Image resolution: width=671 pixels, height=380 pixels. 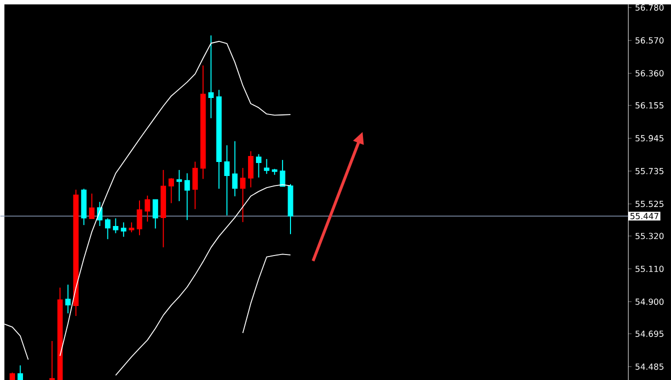 What do you see at coordinates (650, 268) in the screenshot?
I see `y-tick-label: 55.110` at bounding box center [650, 268].